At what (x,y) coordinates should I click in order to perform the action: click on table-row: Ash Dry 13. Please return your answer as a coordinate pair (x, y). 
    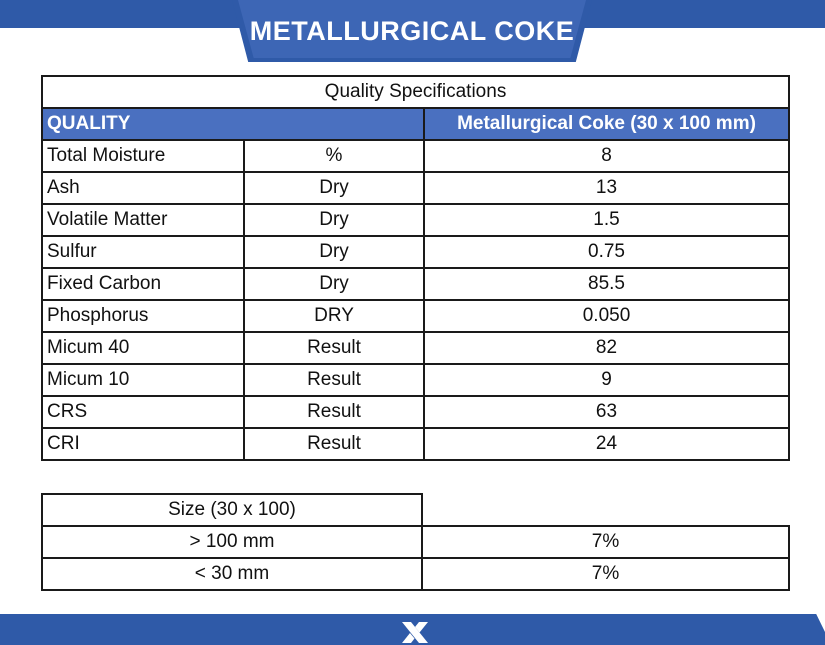
    Looking at the image, I should click on (415, 188).